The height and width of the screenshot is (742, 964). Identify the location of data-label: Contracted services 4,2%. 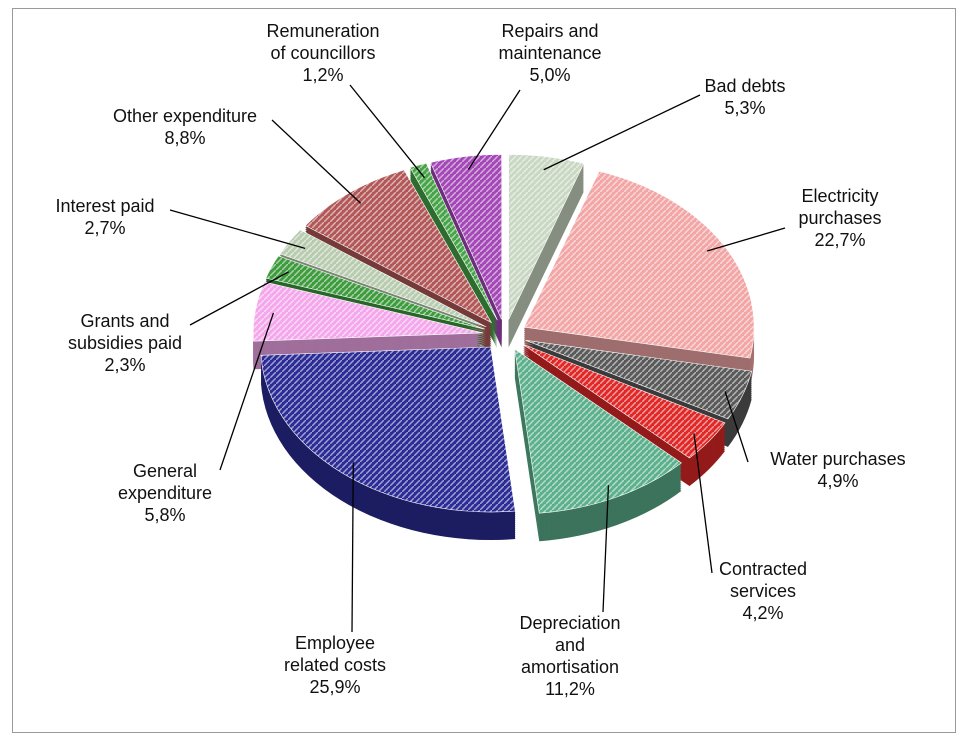
(763, 591).